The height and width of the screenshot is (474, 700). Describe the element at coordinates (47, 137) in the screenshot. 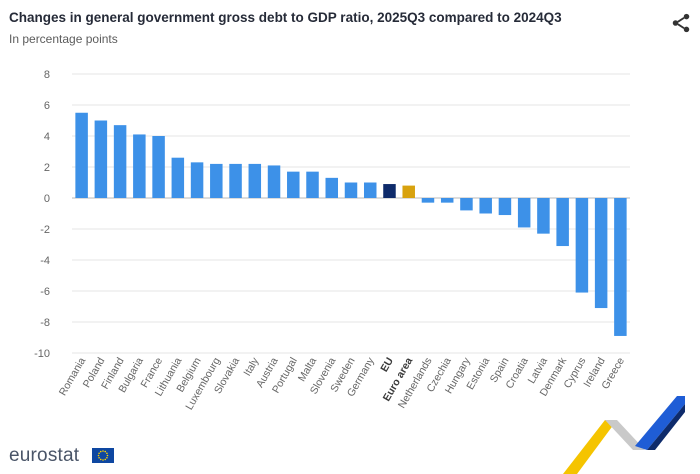

I see `y-tick-label: 4` at that location.